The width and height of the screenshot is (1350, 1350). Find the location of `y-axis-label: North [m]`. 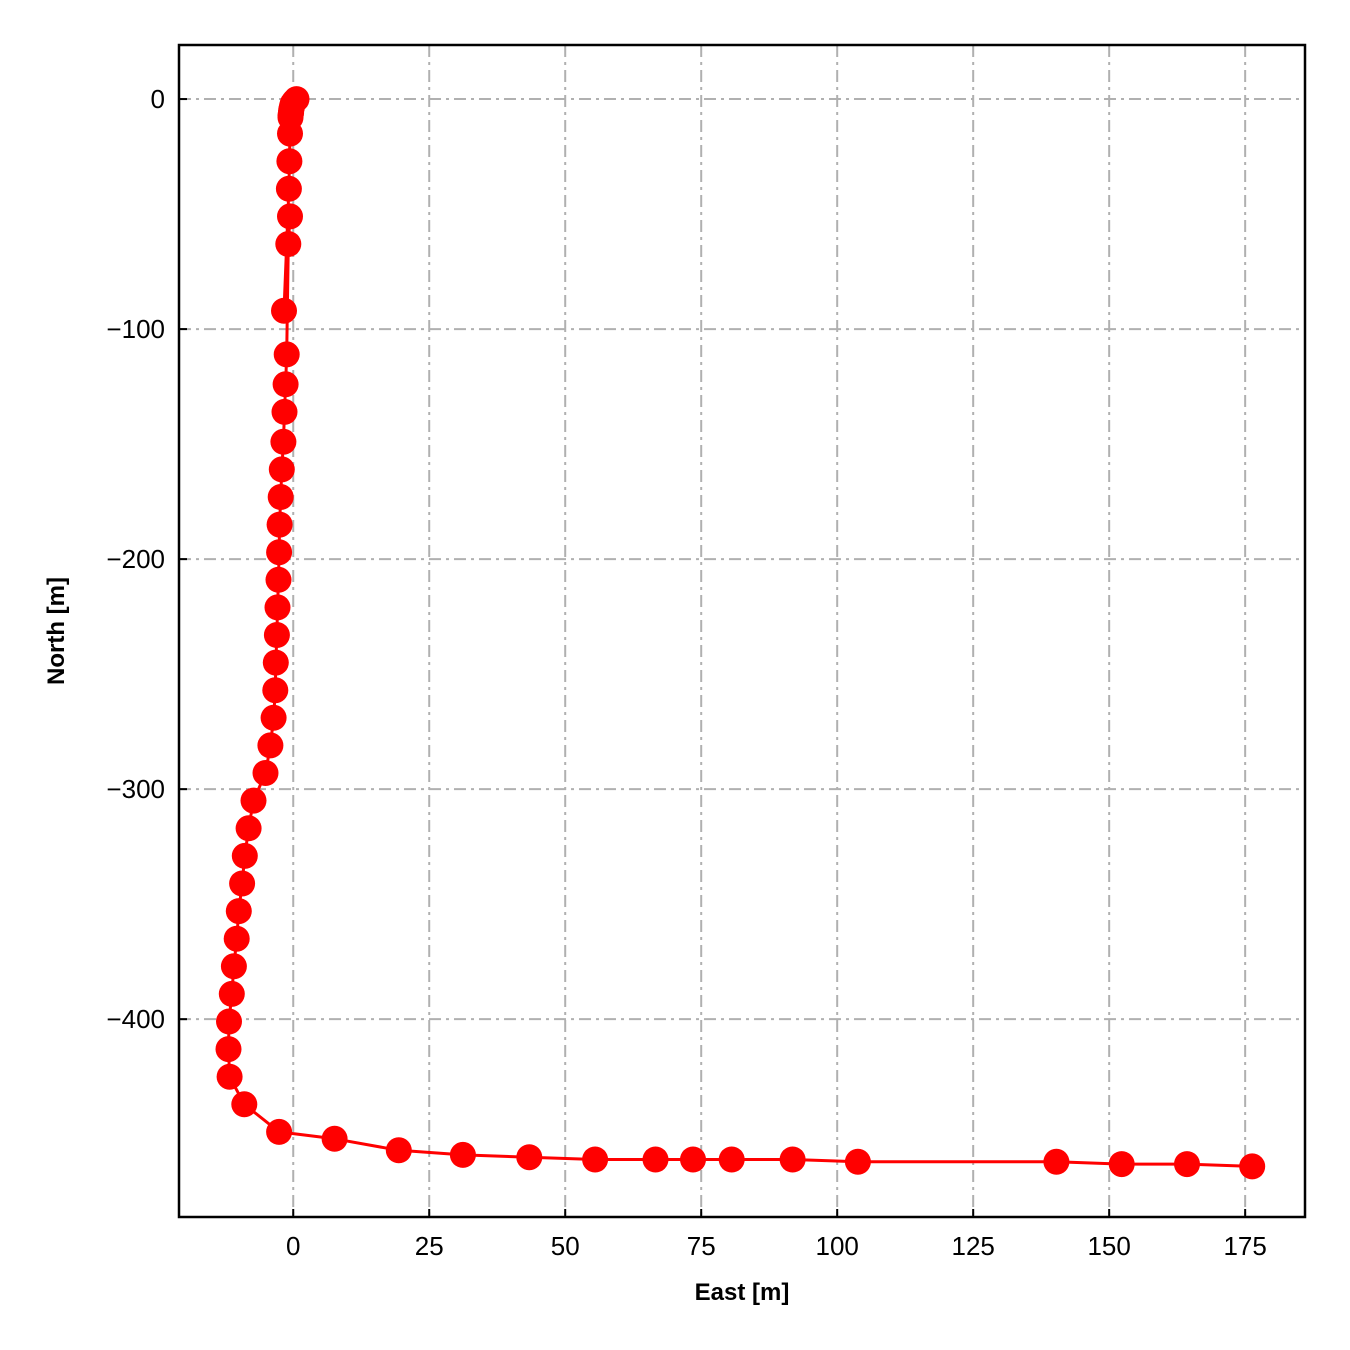

y-axis-label: North [m] is located at coordinates (56, 631).